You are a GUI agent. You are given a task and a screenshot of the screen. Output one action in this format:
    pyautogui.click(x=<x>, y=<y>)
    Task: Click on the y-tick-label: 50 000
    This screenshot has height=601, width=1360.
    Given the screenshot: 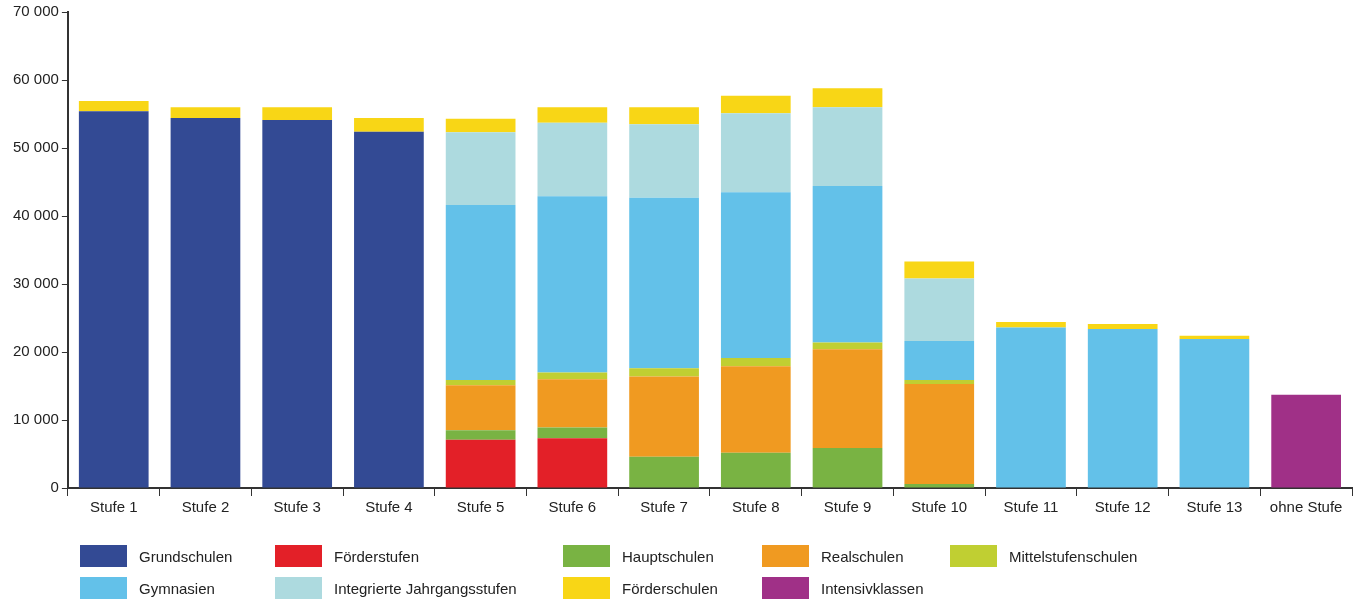 What is the action you would take?
    pyautogui.click(x=35, y=147)
    